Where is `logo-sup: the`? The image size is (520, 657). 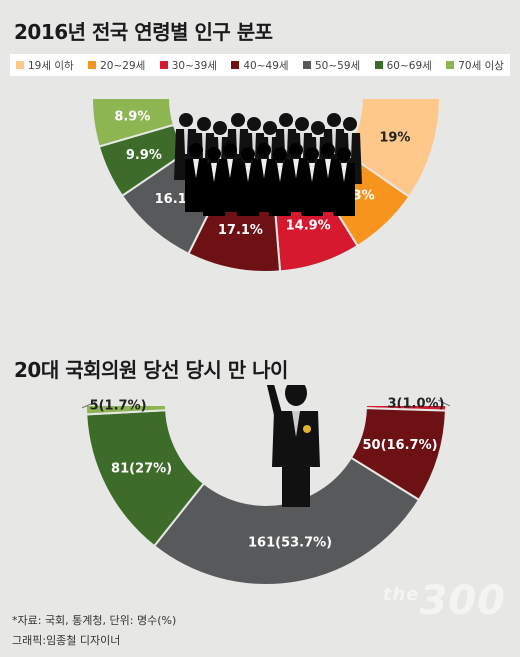
logo-sup: the is located at coordinates (401, 594).